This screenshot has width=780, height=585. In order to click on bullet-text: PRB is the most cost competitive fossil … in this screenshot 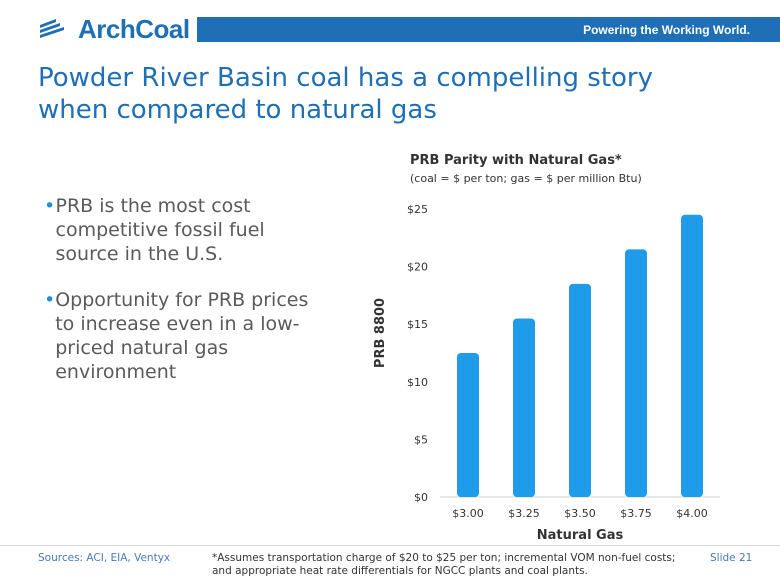, I will do `click(160, 230)`.